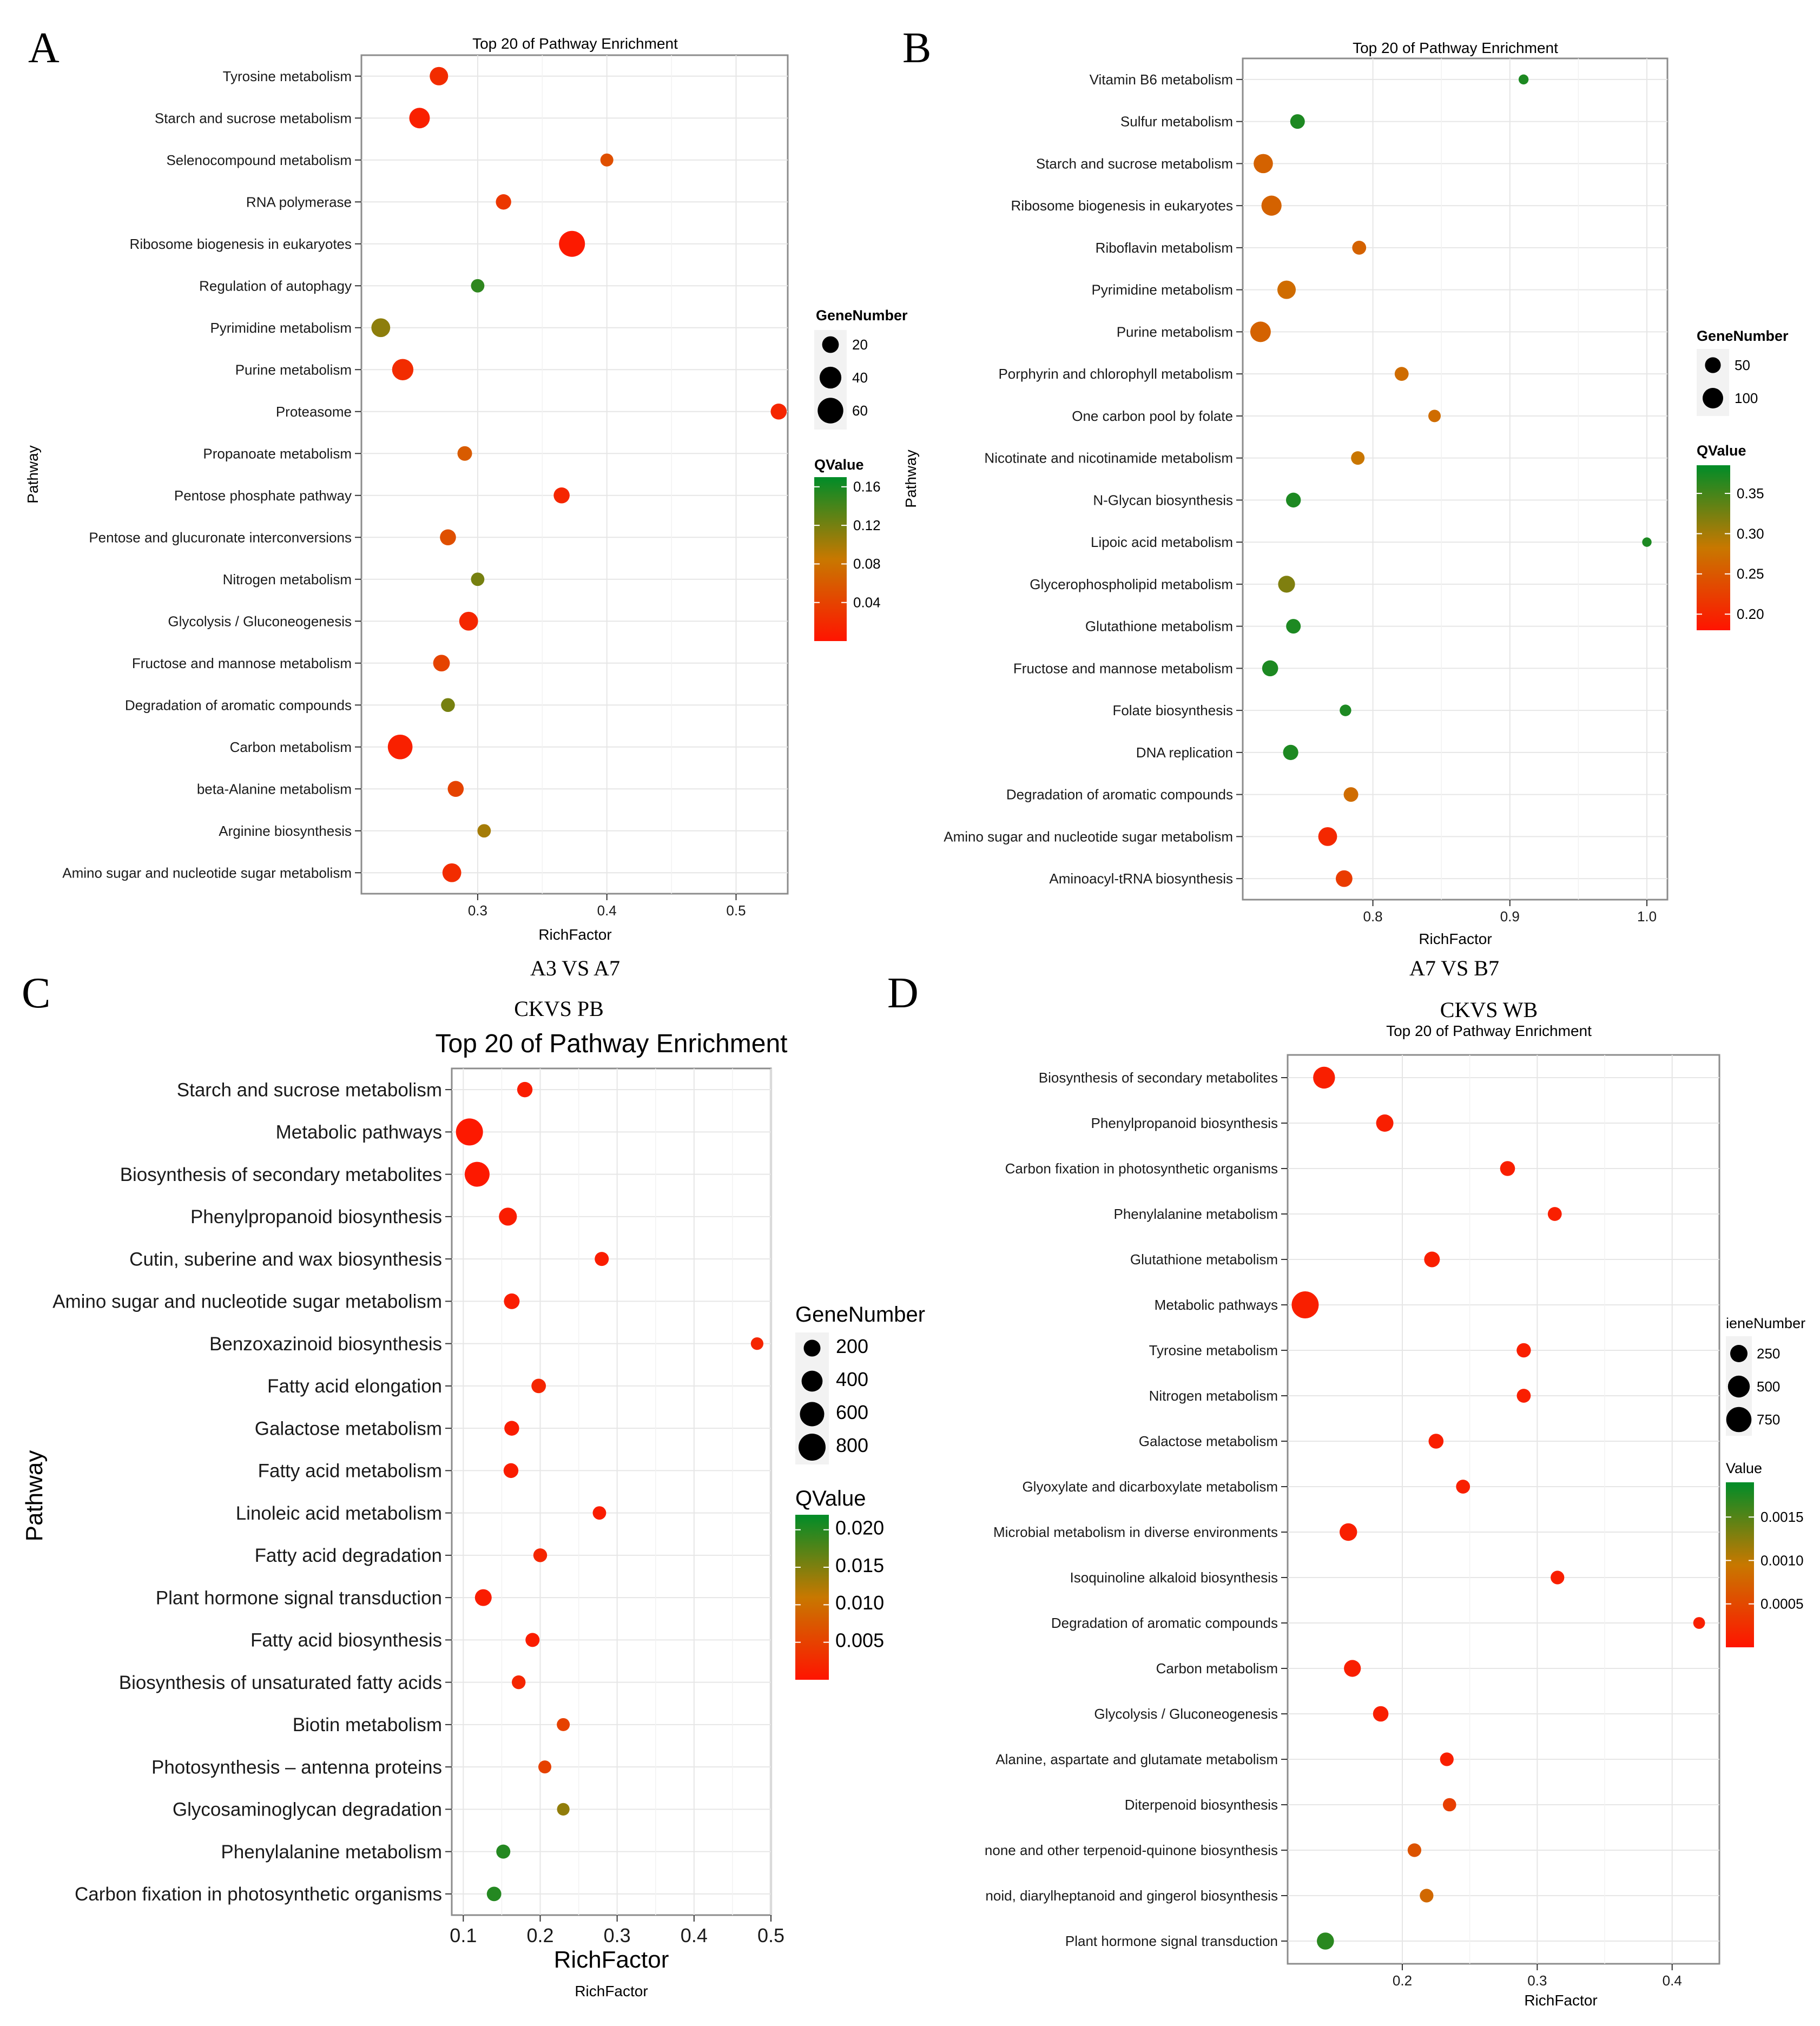  I want to click on y-tick-label: N-Glycan biosynthesis, so click(1163, 500).